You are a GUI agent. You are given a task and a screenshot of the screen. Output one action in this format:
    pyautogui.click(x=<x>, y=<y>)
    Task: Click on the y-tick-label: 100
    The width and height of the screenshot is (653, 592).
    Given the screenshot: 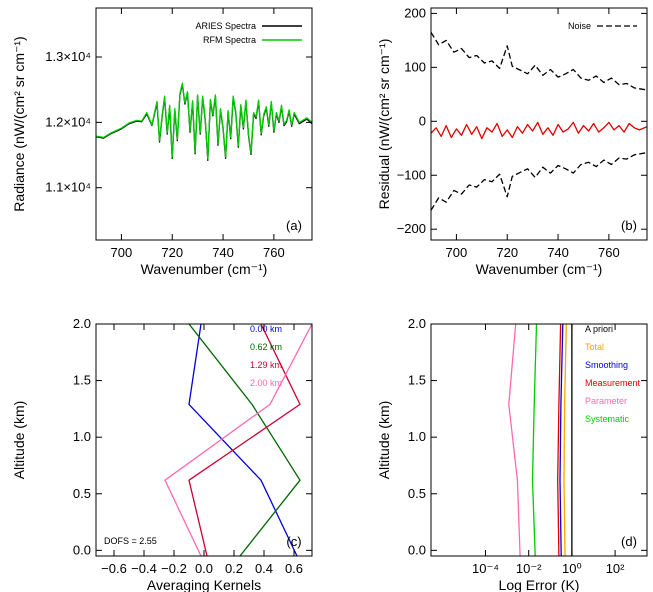 What is the action you would take?
    pyautogui.click(x=415, y=66)
    